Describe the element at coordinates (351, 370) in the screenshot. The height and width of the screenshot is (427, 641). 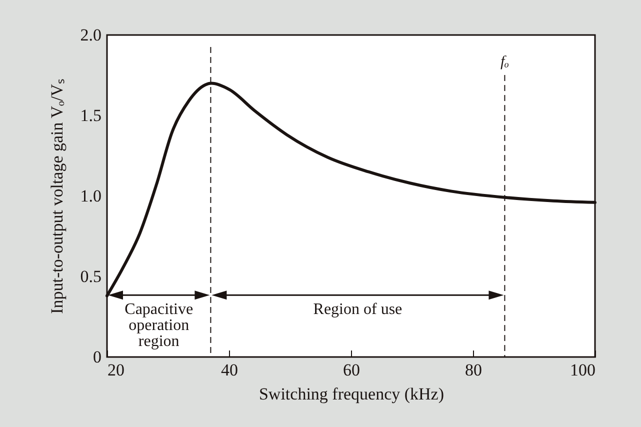
I see `x-tick-label: 60` at that location.